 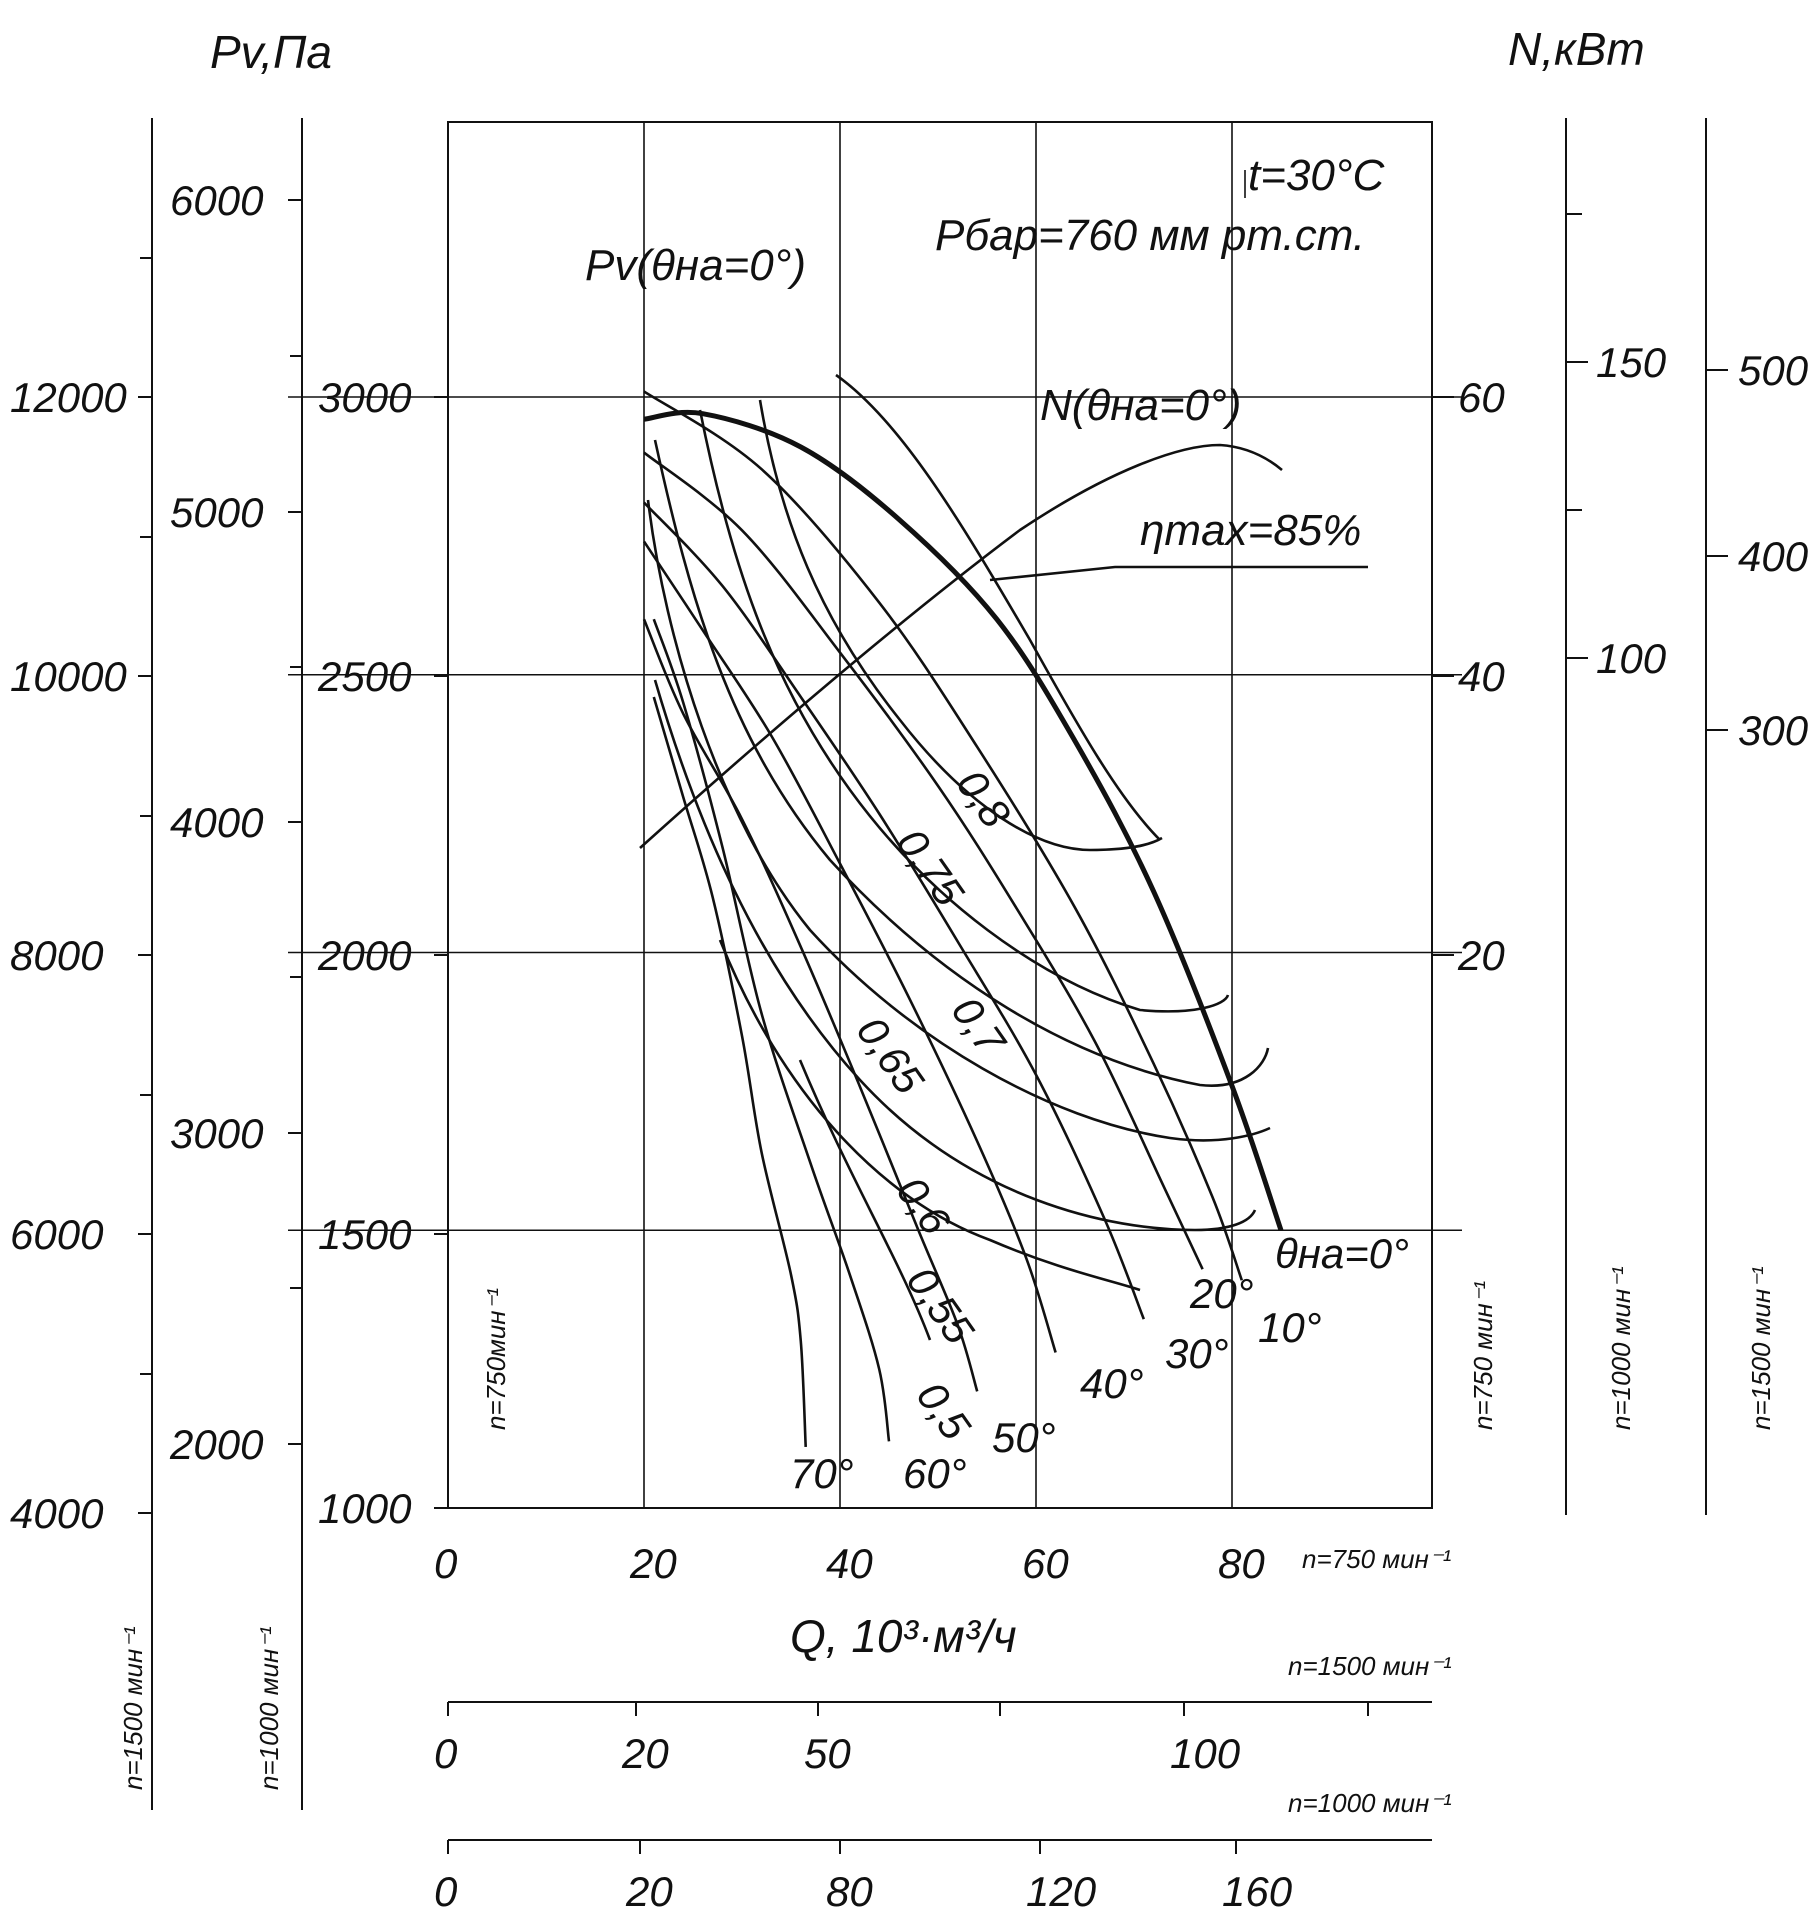 What do you see at coordinates (1342, 1253) in the screenshot?
I see `pressure-curve-label: θна=0°` at bounding box center [1342, 1253].